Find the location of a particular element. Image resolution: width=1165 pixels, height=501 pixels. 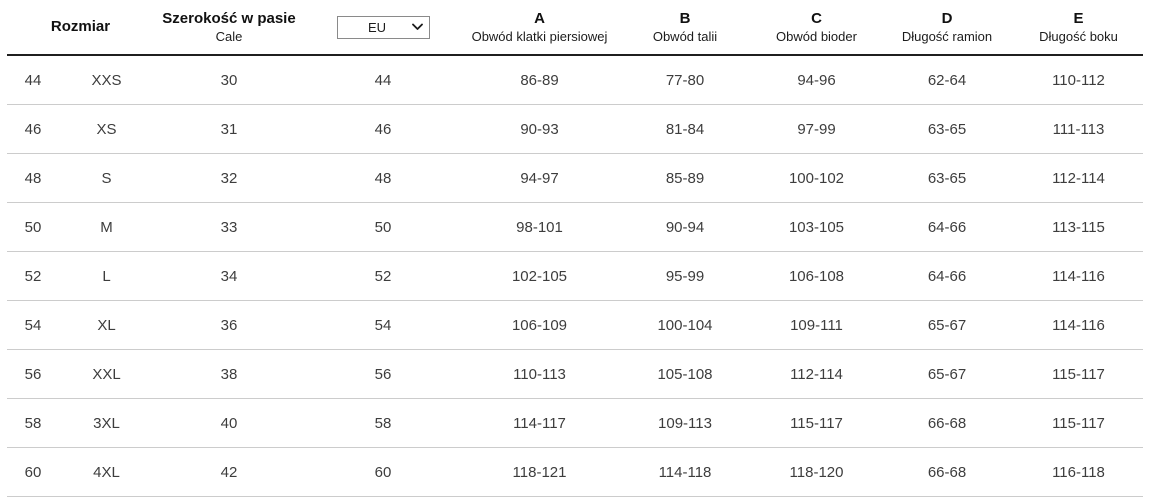

header-row: Rozmiar Szerokość w pasie Cale EU is located at coordinates (575, 28).